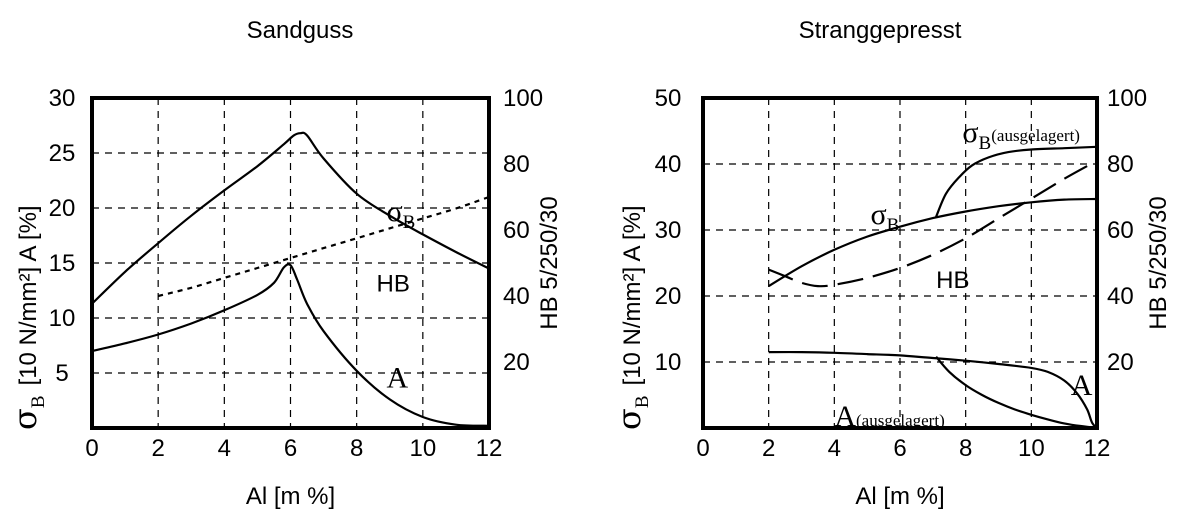  I want to click on y-tick-label-left: 40, so click(668, 164).